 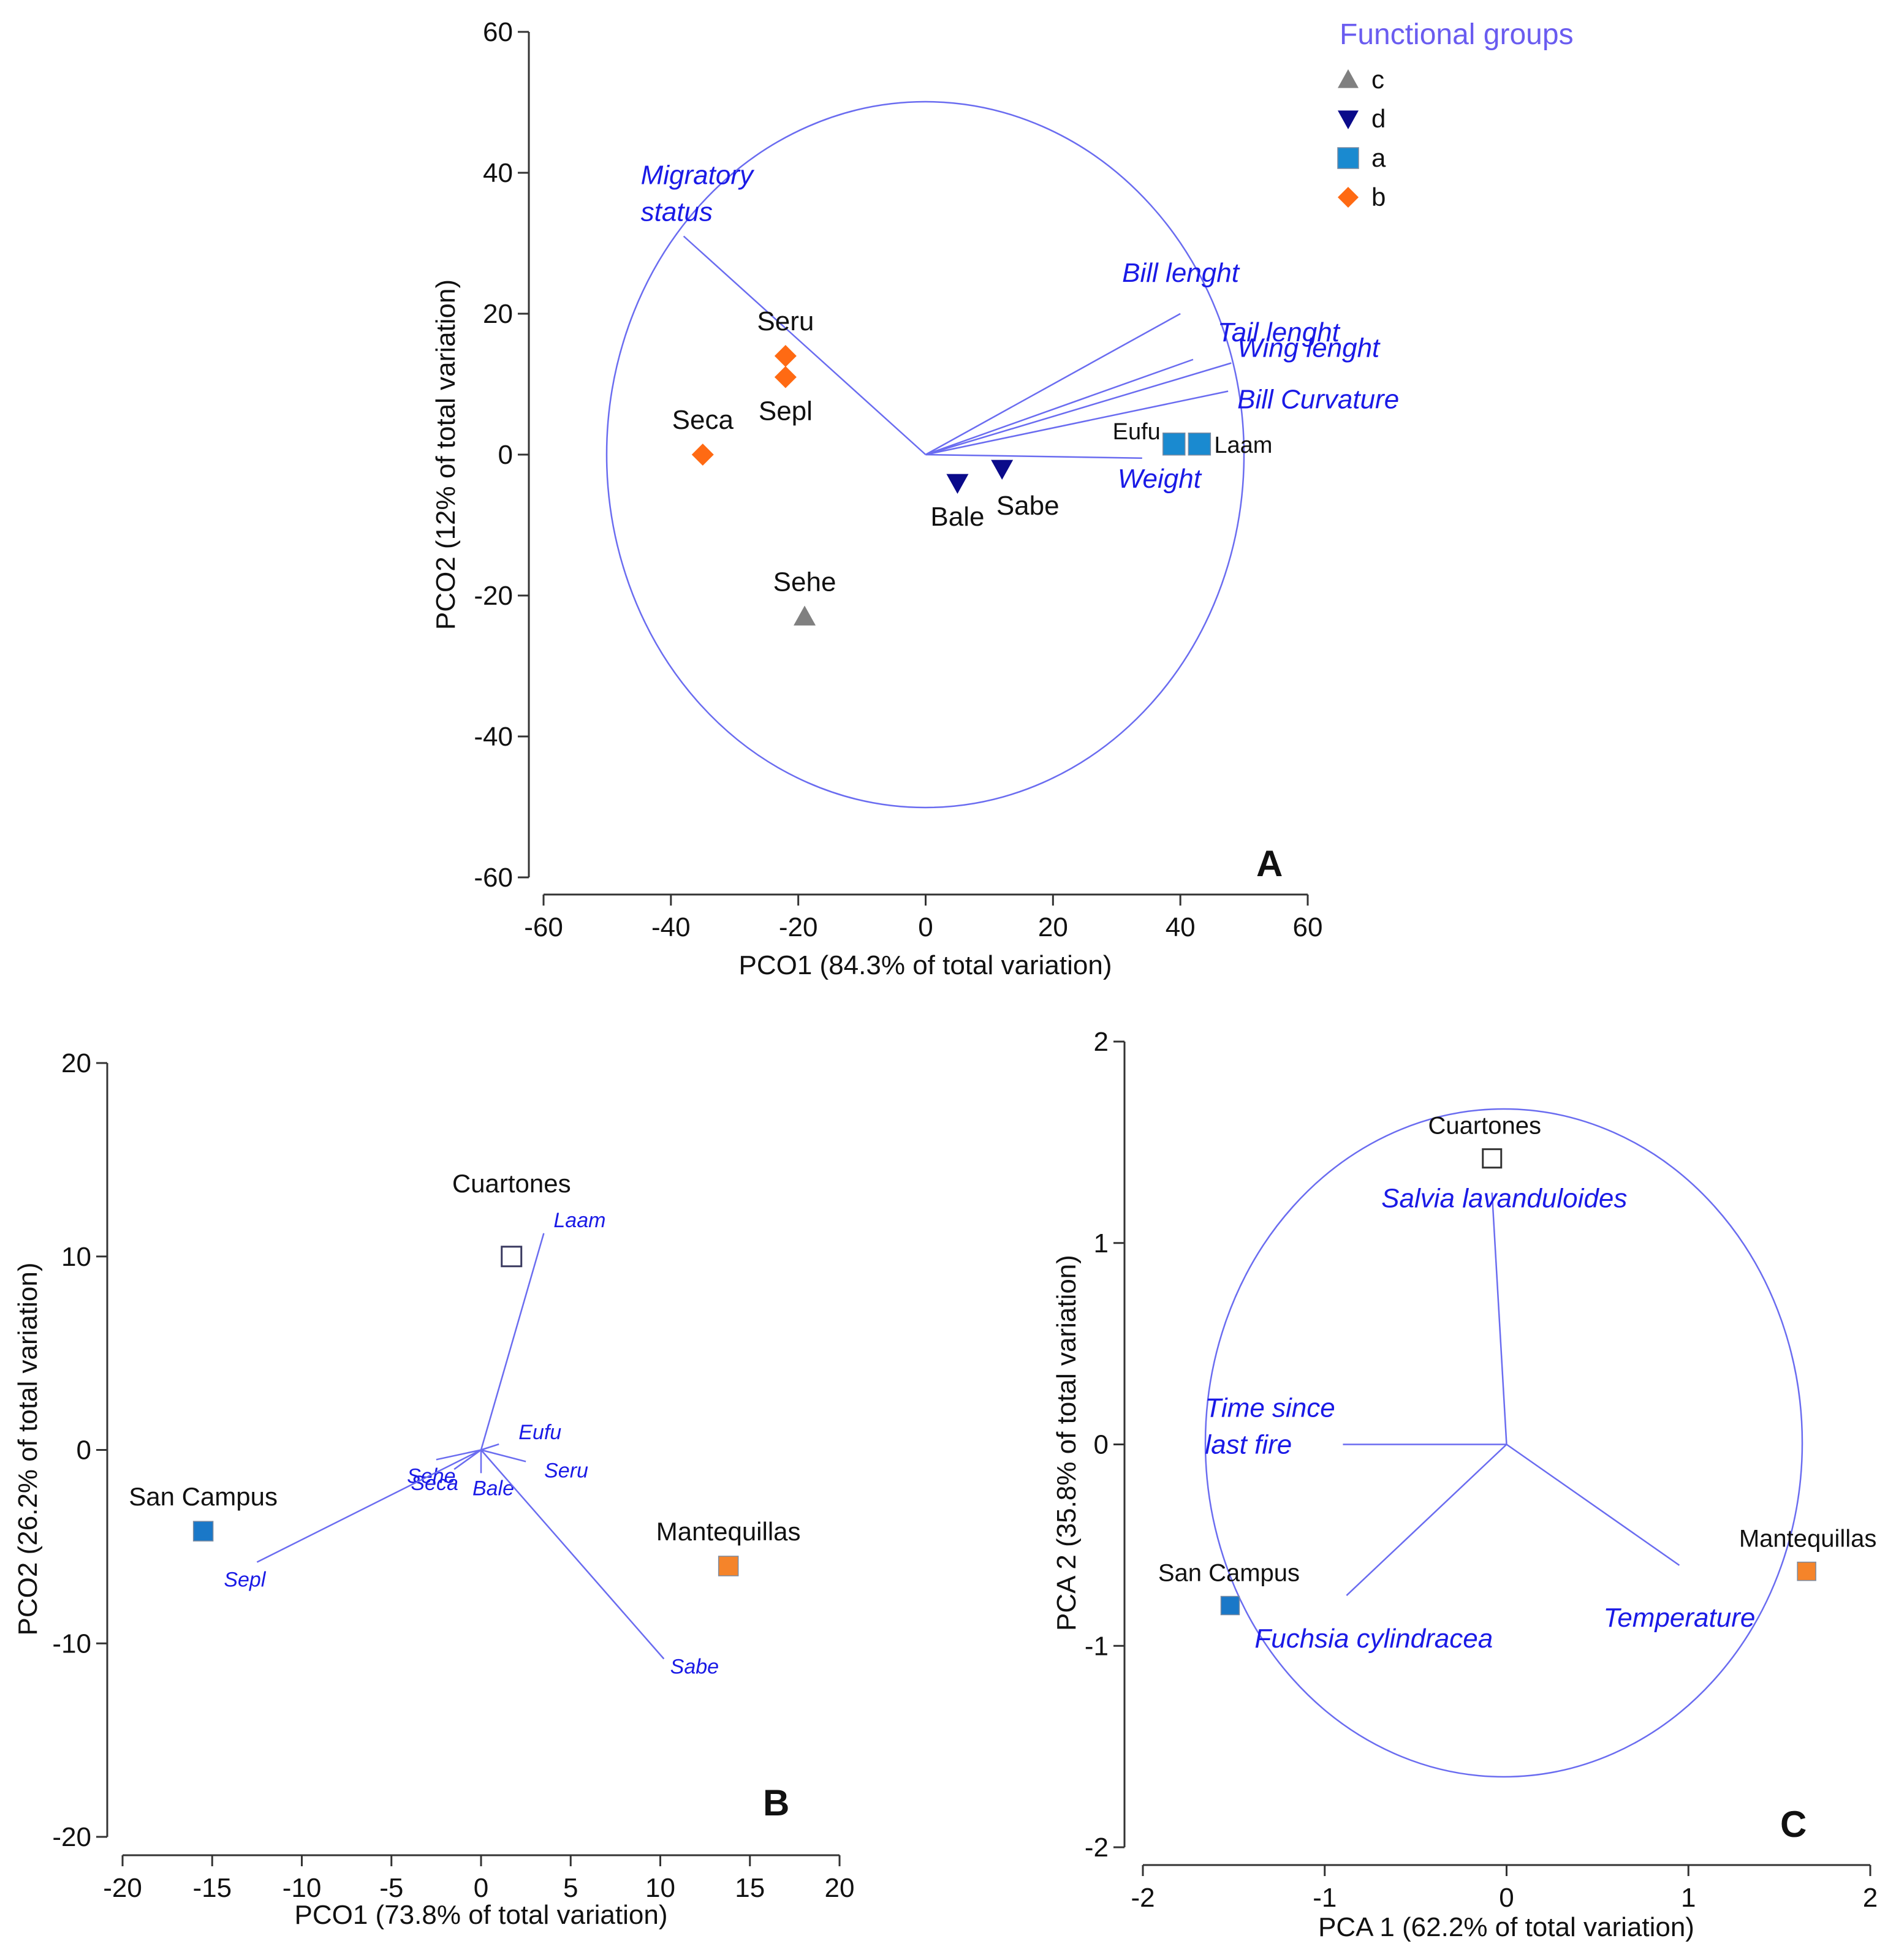 What do you see at coordinates (512, 1183) in the screenshot?
I see `point-label-cuartones: Cuartones` at bounding box center [512, 1183].